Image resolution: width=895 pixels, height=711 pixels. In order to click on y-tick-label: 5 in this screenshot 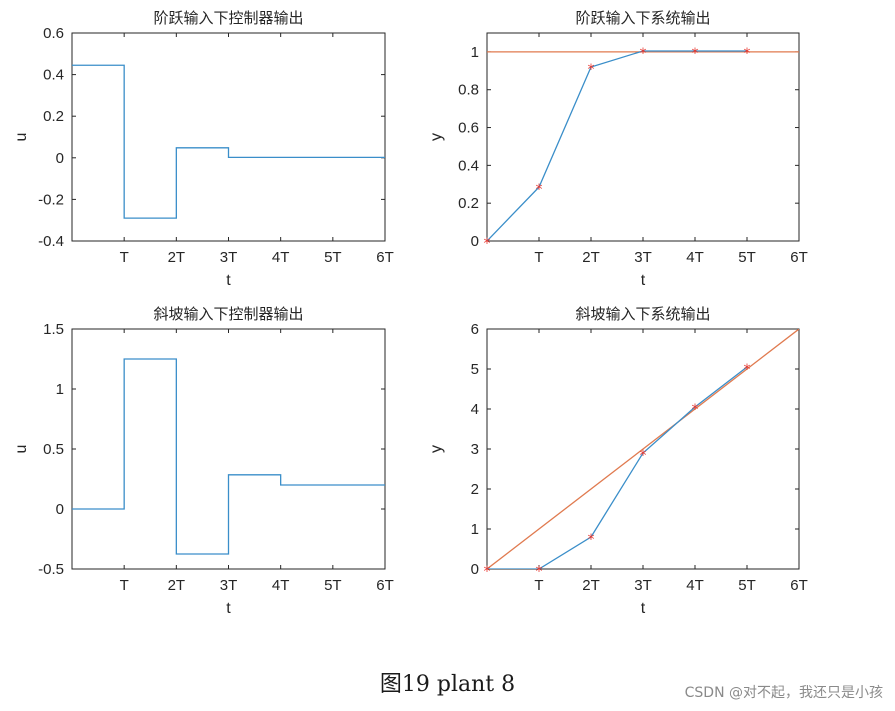, I will do `click(475, 369)`.